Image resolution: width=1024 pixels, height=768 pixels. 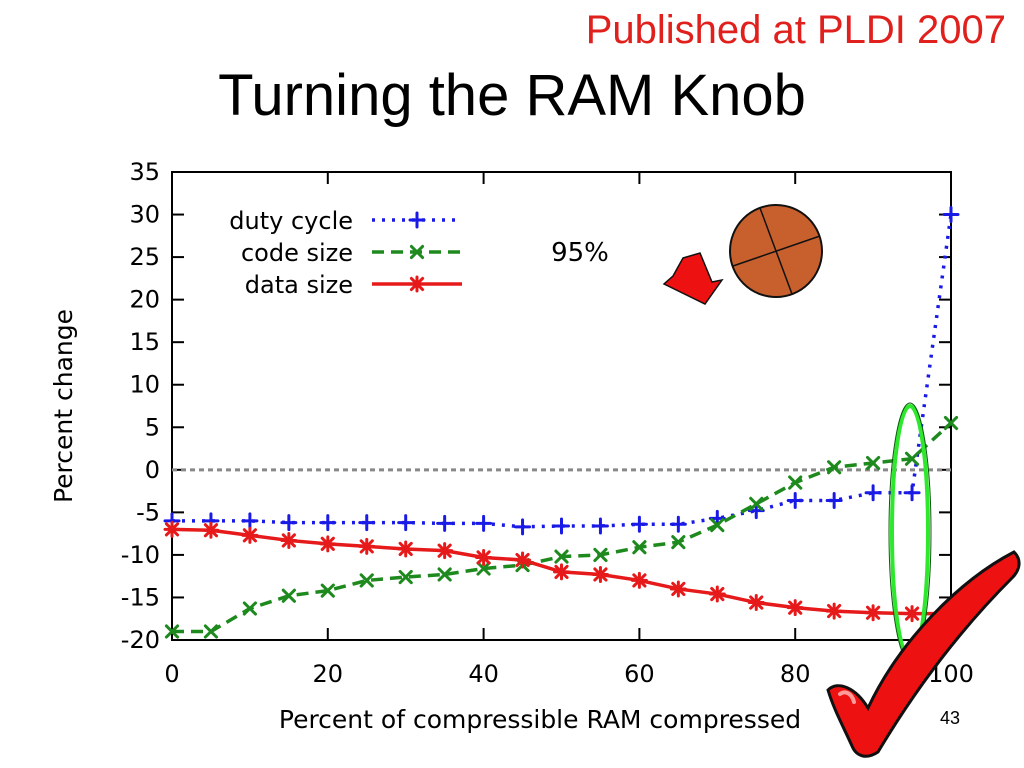 What do you see at coordinates (795, 30) in the screenshot?
I see `published-note: Published at PLDI 2007` at bounding box center [795, 30].